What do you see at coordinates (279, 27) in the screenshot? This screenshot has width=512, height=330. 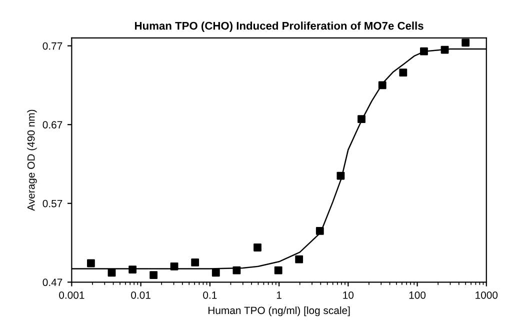 I see `chart-title: Human TPO (CHO) Induced Proliferation of MO7e Cells` at bounding box center [279, 27].